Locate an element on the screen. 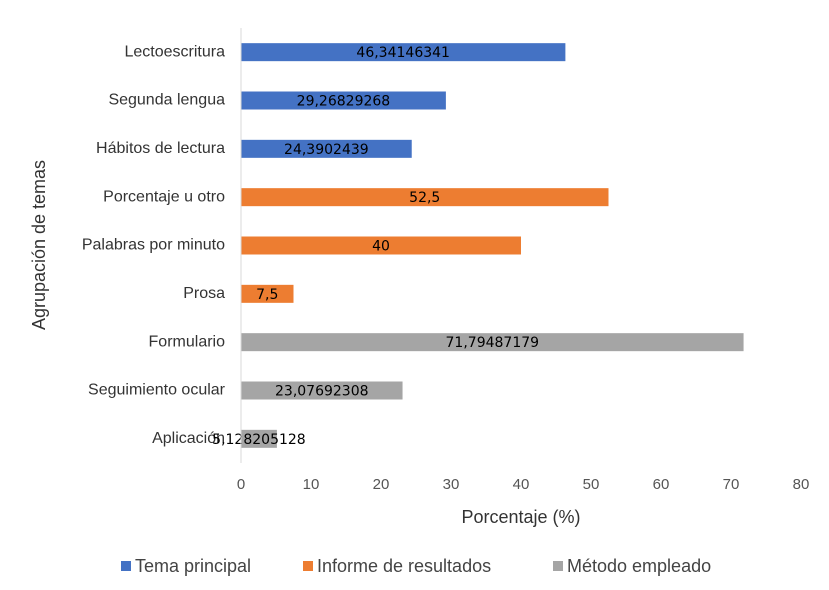 The width and height of the screenshot is (829, 590). data-label: 29,26829268 is located at coordinates (344, 102).